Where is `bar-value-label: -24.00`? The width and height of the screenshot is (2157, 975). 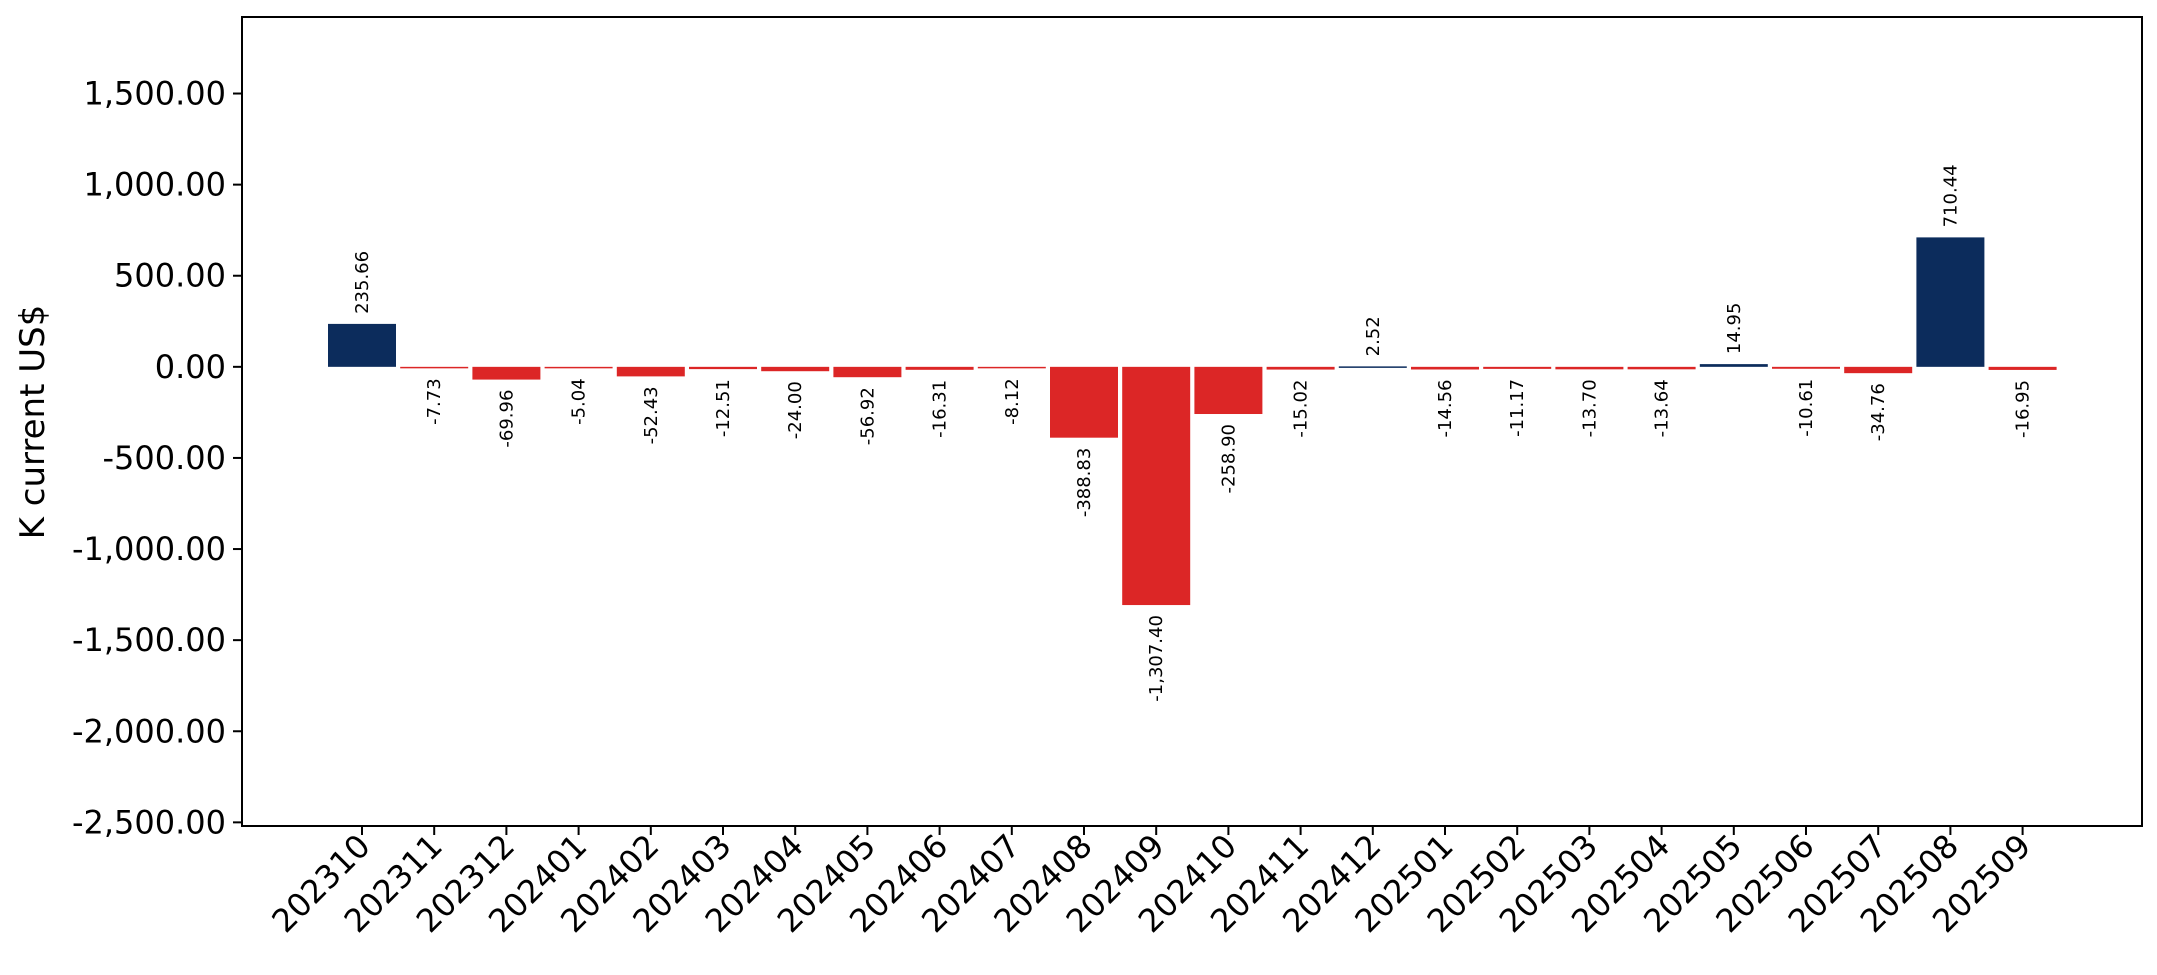 bar-value-label: -24.00 is located at coordinates (795, 410).